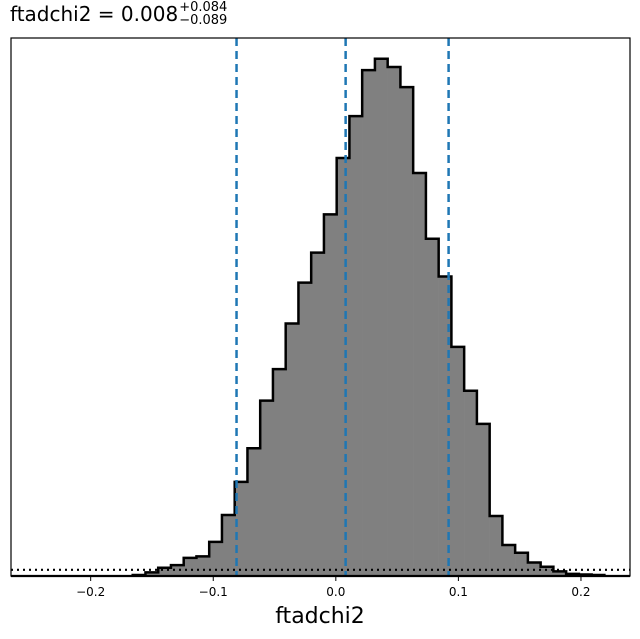  What do you see at coordinates (118, 15) in the screenshot?
I see `chart-title: ftadchi2 = 0.008 +0.084 −0.089` at bounding box center [118, 15].